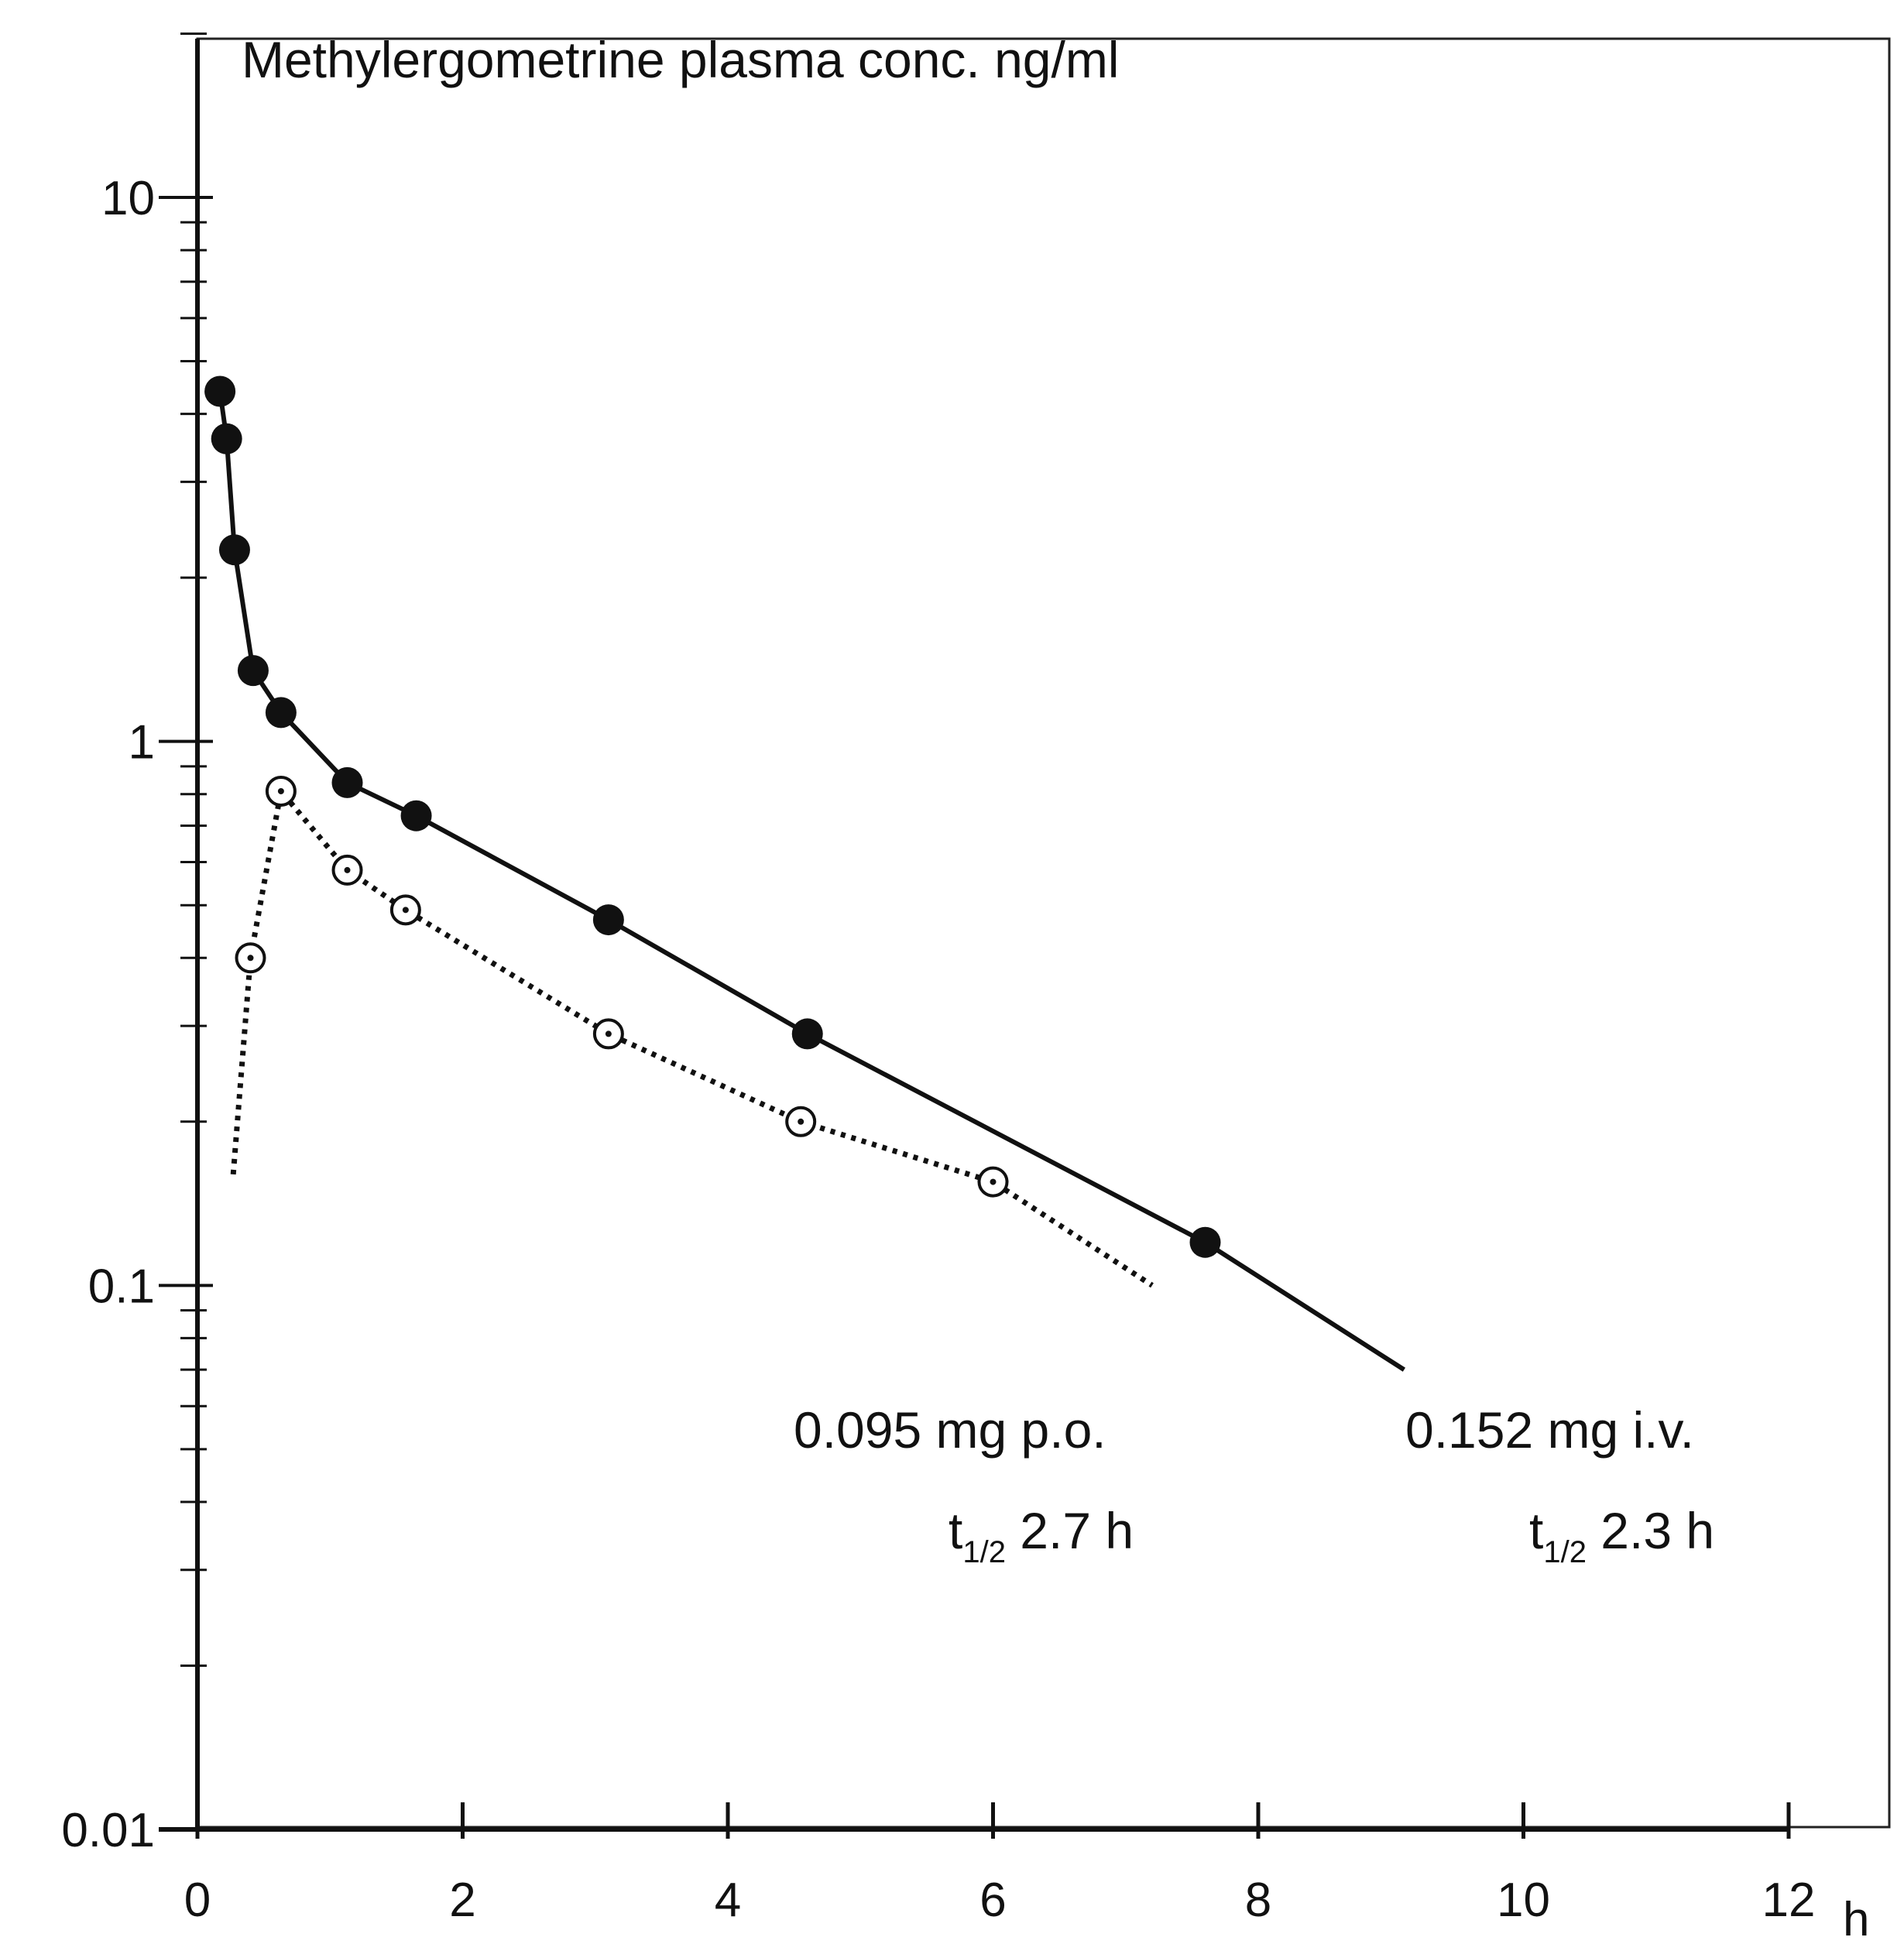 This screenshot has height=1944, width=1904. I want to click on annotation-po-dose: 0.095 mg p.o., so click(950, 1430).